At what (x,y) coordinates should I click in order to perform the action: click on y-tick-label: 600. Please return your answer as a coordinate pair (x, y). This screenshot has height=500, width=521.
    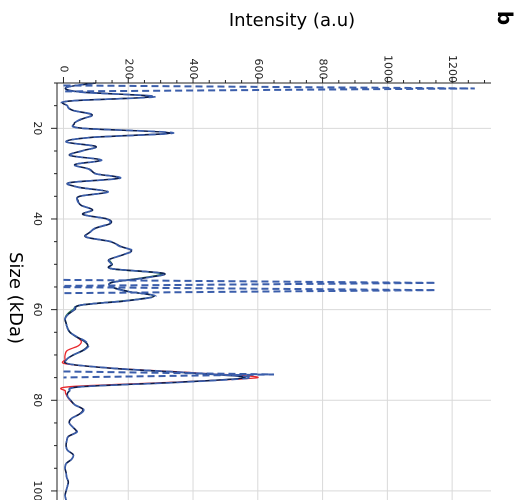
    Looking at the image, I should click on (258, 69).